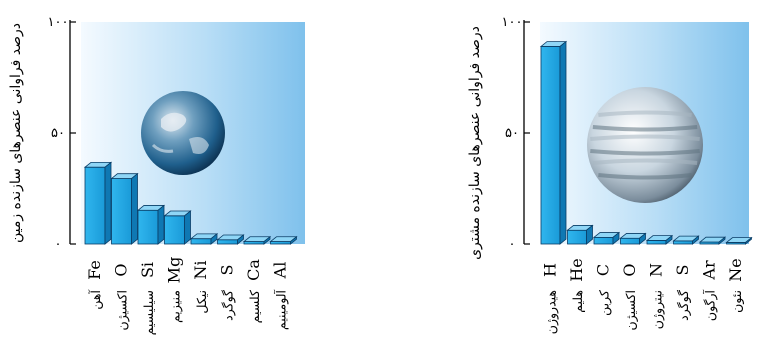 The height and width of the screenshot is (347, 757). I want to click on x-tick-label: C, so click(603, 270).